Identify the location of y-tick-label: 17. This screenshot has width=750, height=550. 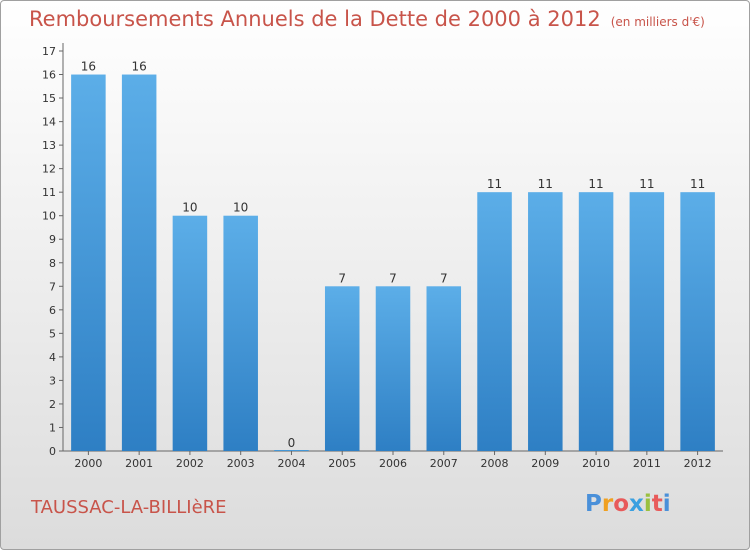
(49, 51).